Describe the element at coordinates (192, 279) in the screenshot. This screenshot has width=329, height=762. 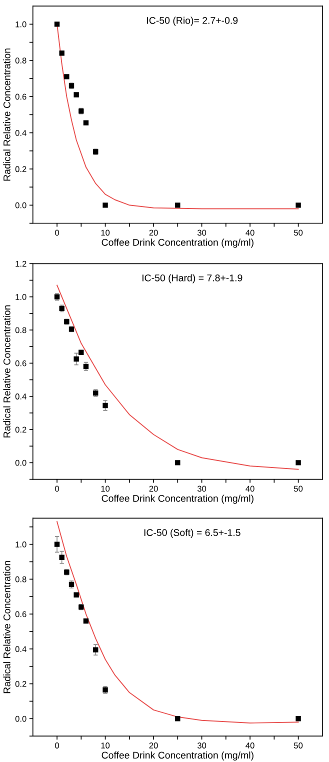
I see `annotation: IC-50 (Hard) = 7.8+-1.9` at that location.